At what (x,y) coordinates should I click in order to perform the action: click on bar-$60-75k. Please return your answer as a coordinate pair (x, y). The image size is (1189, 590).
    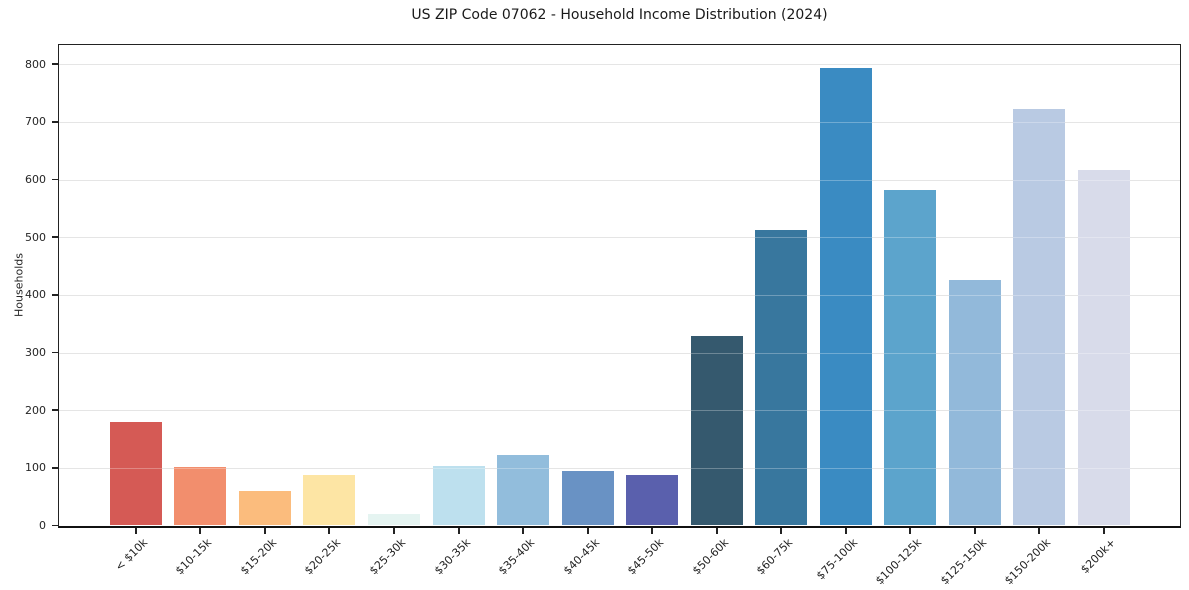
    Looking at the image, I should click on (781, 378).